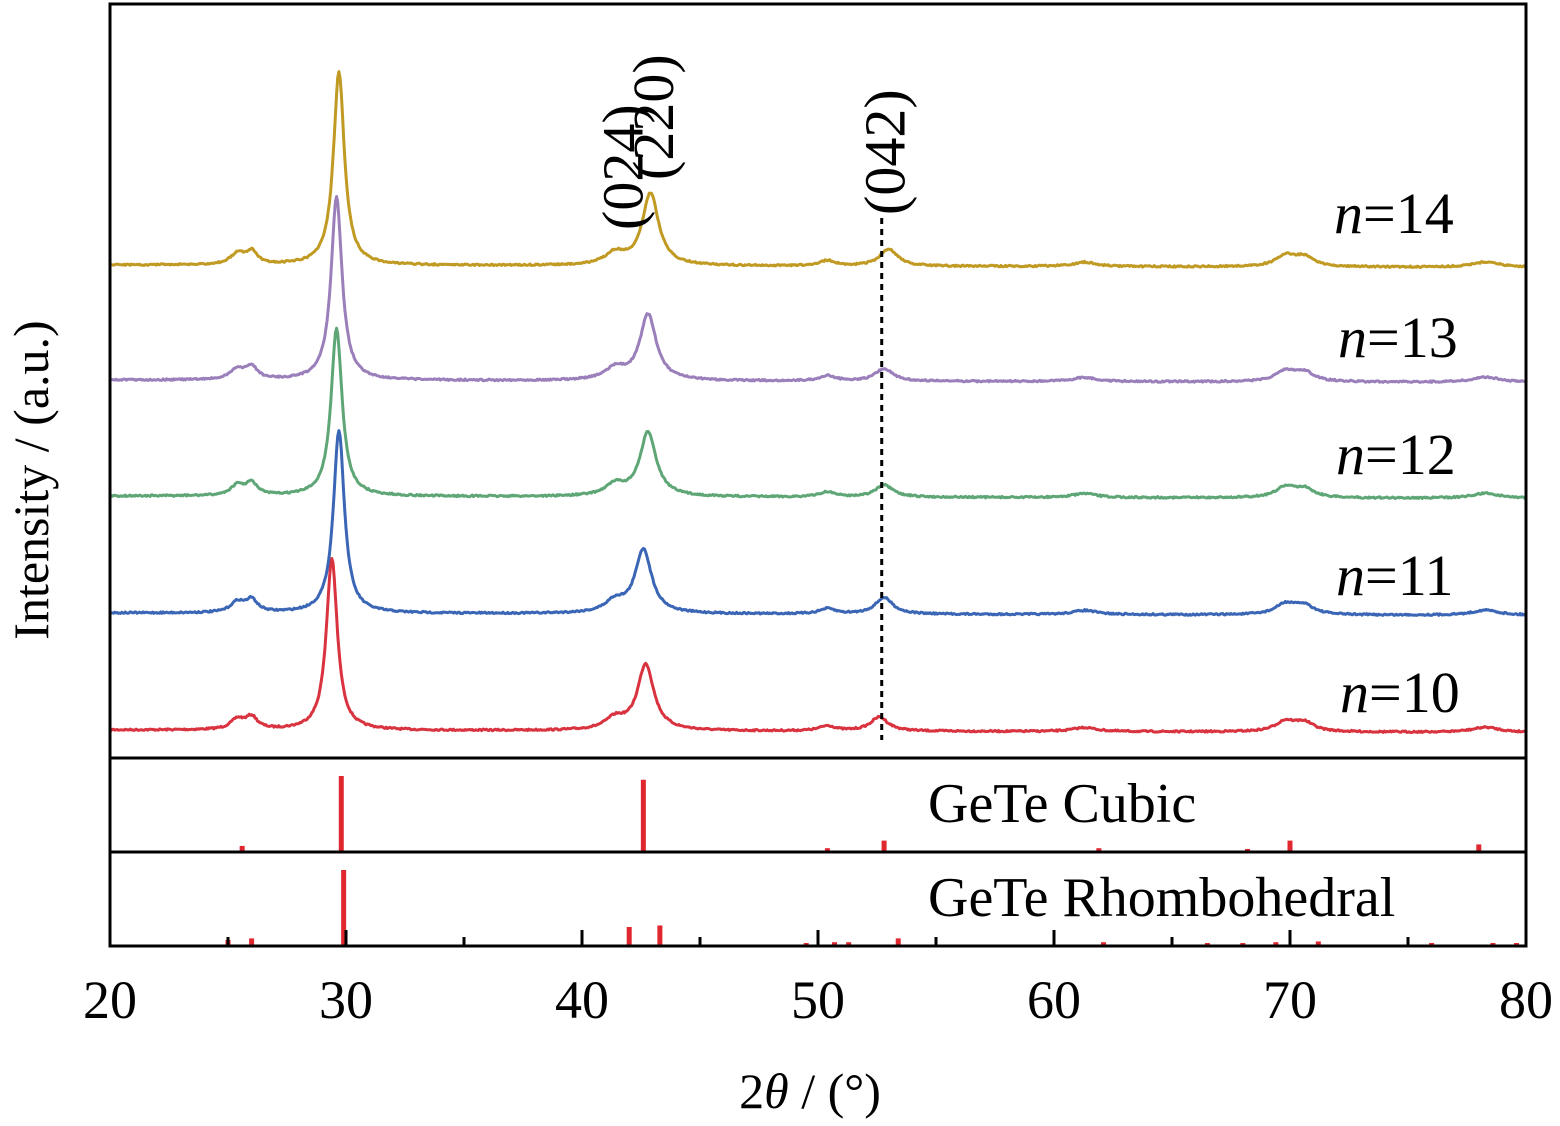  I want to click on ref-pattern-label: GeTe Rhombohedral, so click(1161, 898).